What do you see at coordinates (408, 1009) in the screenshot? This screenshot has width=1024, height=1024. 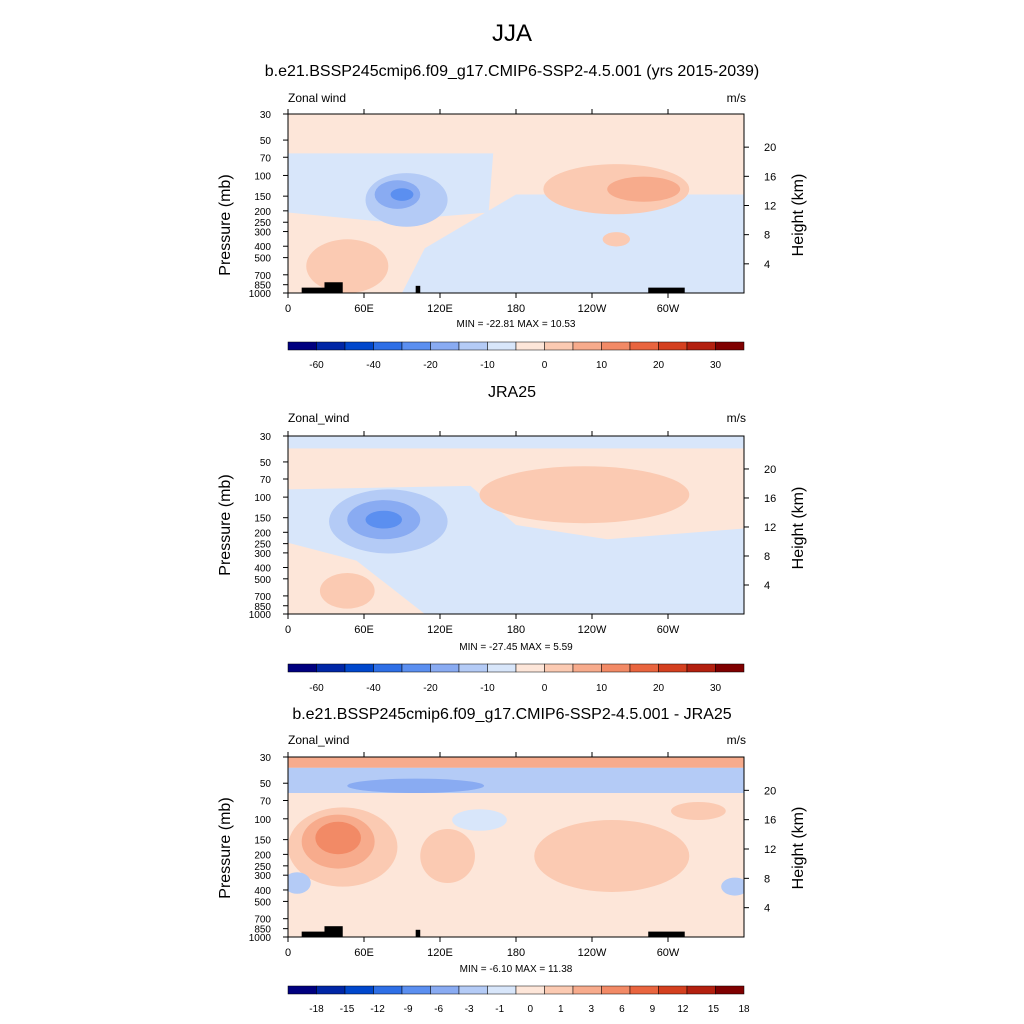 I see `colorbar-label: -9` at bounding box center [408, 1009].